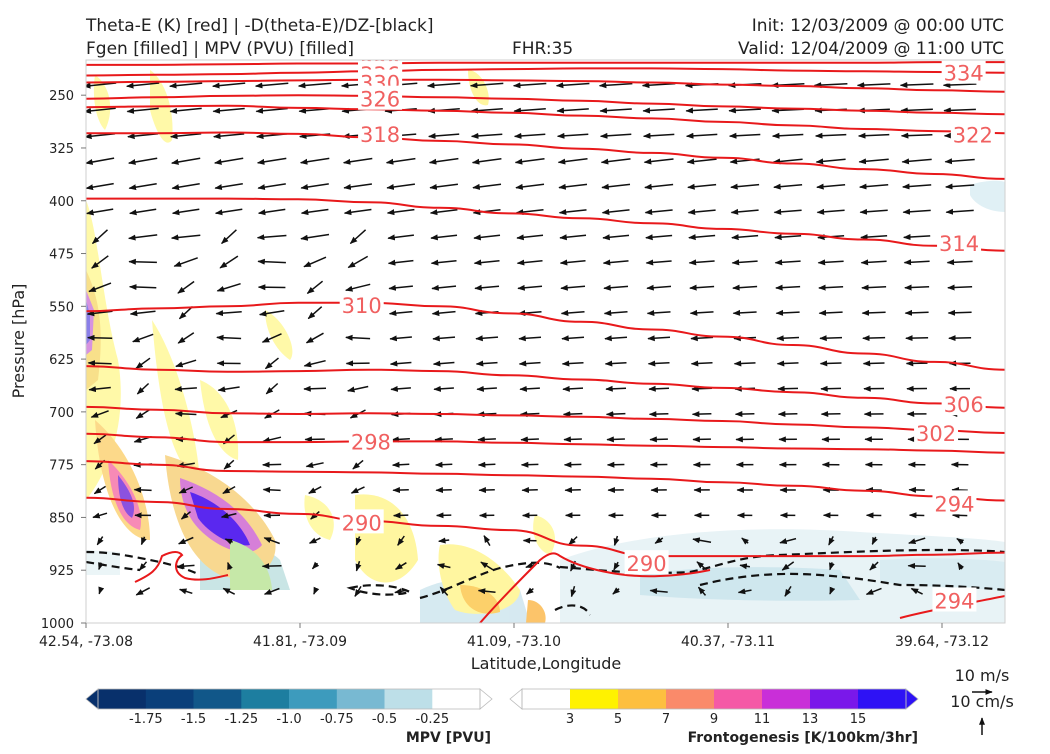 The height and width of the screenshot is (754, 1050). Describe the element at coordinates (380, 135) in the screenshot. I see `theta-e-label: 318` at that location.